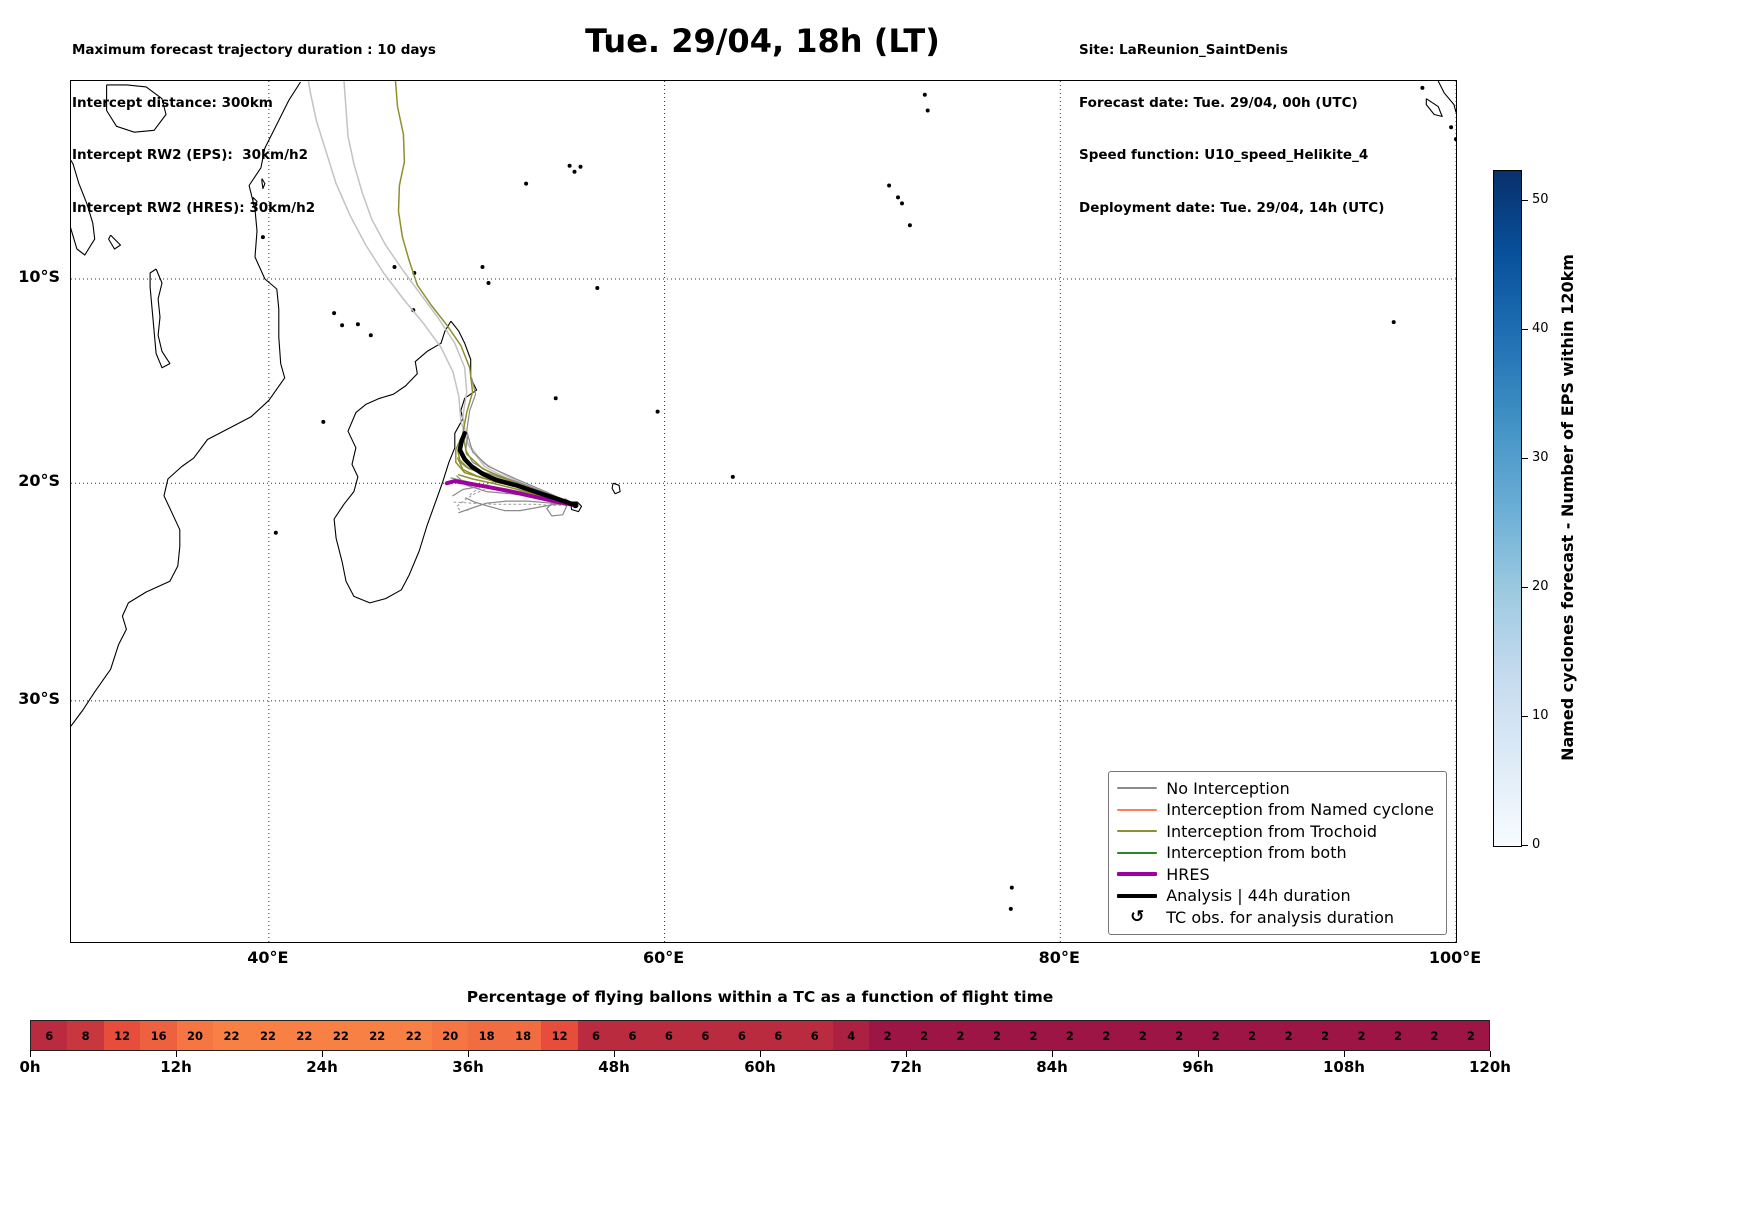  Describe the element at coordinates (762, 41) in the screenshot. I see `page-title: Tue. 29/04, 18h (LT)` at that location.